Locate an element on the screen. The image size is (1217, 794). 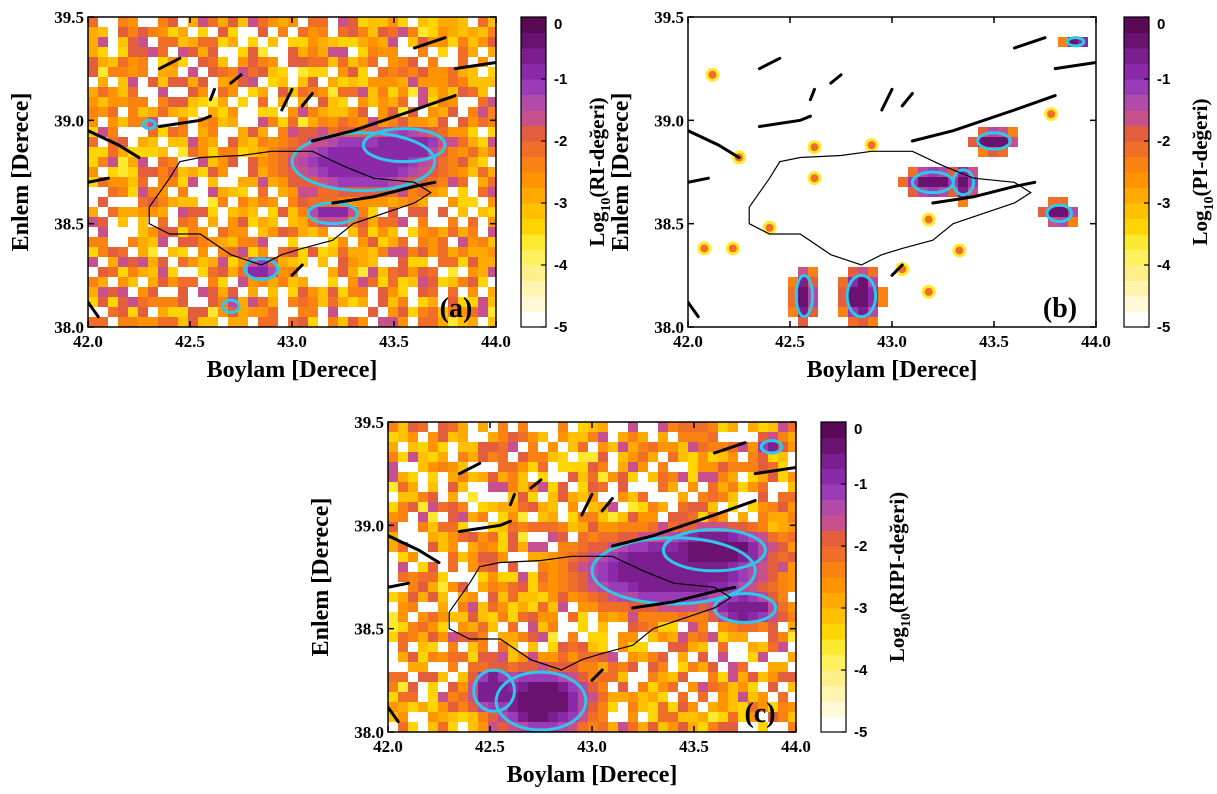
colorbar-tick-label: -5 is located at coordinates (860, 732).